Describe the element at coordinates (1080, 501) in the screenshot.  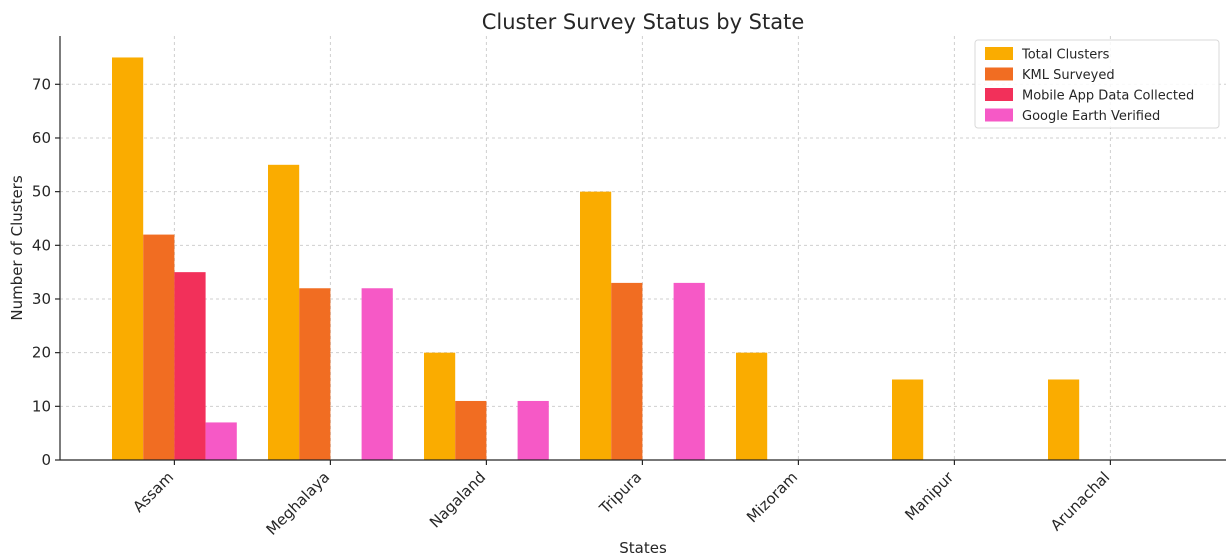
I see `x-tick-label: Arunachal` at that location.